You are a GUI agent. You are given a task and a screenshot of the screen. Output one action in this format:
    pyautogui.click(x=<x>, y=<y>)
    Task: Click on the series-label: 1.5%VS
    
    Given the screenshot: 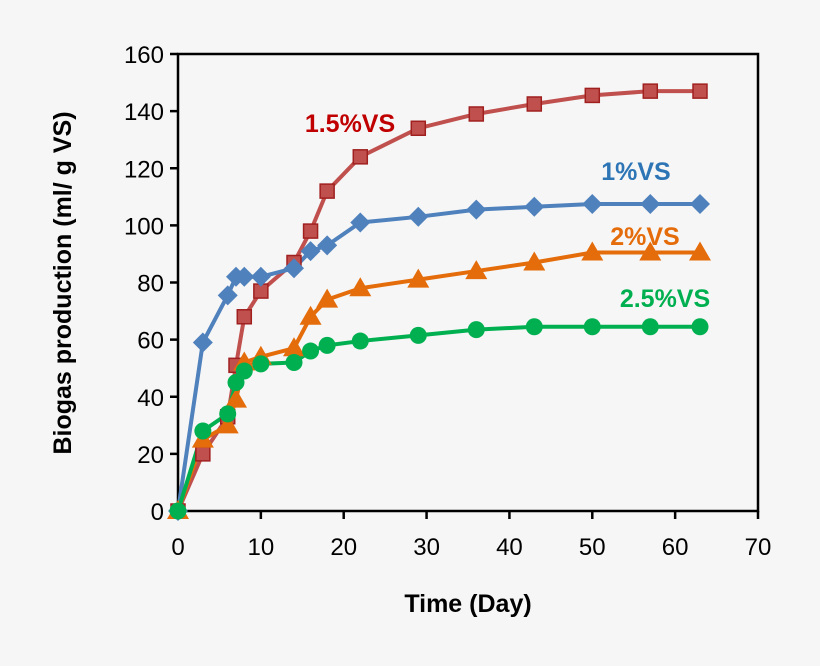 What is the action you would take?
    pyautogui.click(x=350, y=124)
    